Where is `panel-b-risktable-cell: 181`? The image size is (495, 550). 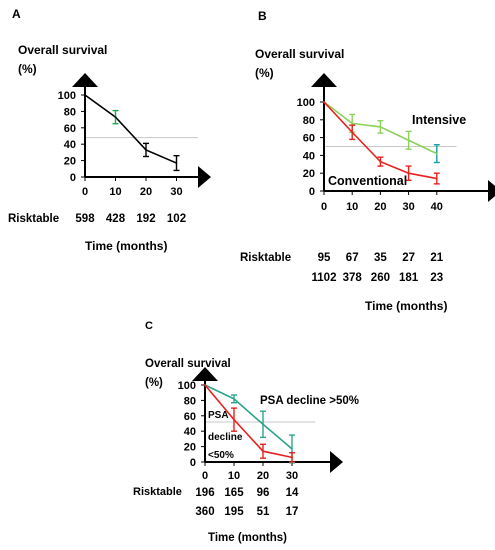
panel-b-risktable-cell: 181 is located at coordinates (409, 278).